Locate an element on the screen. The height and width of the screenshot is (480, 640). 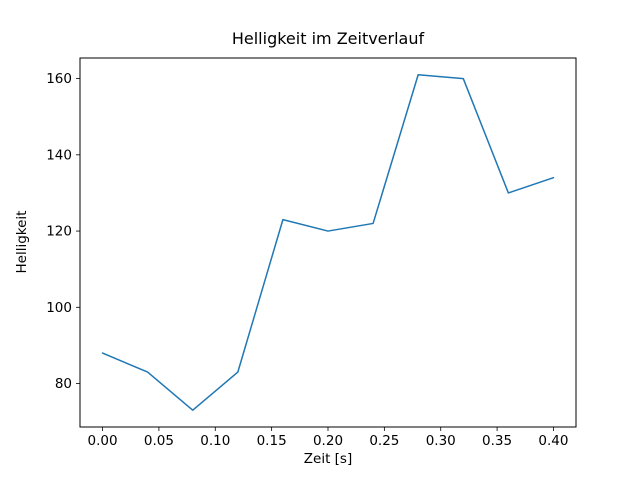
x-tick-label: 0.05 is located at coordinates (159, 441).